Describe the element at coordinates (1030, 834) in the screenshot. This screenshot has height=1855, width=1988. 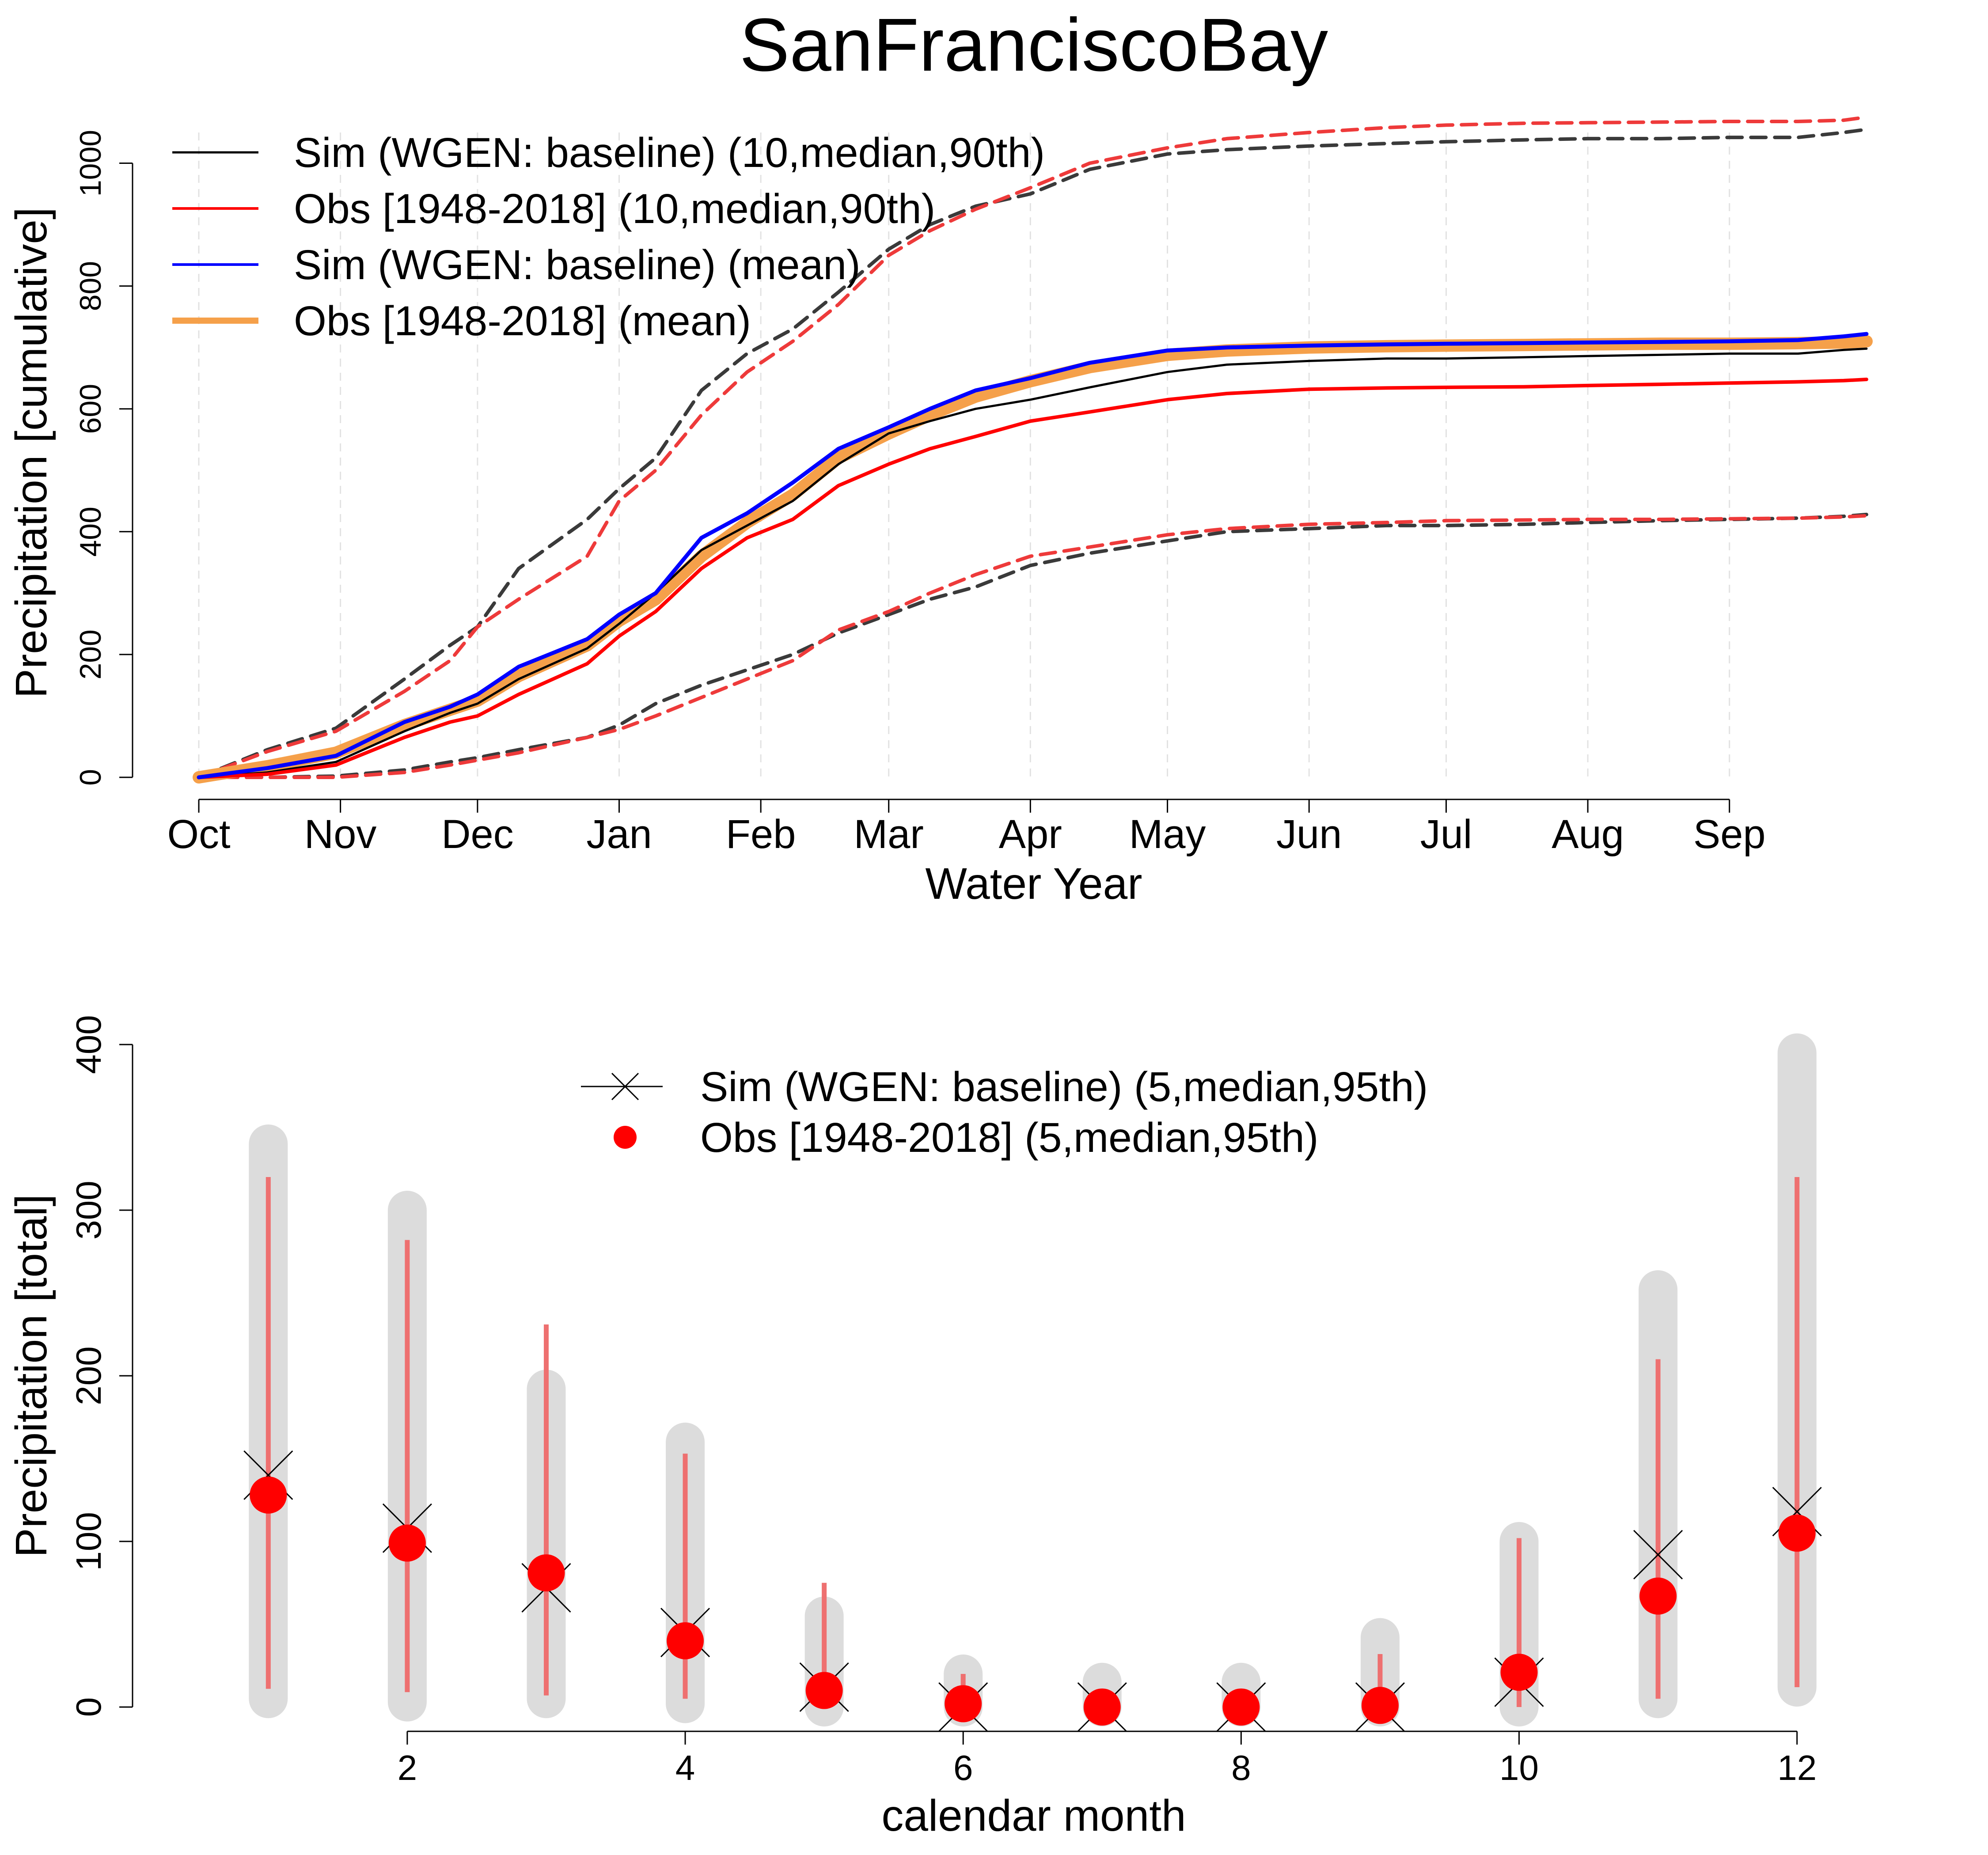
I see `top-x-tick-label-apr: Apr` at that location.